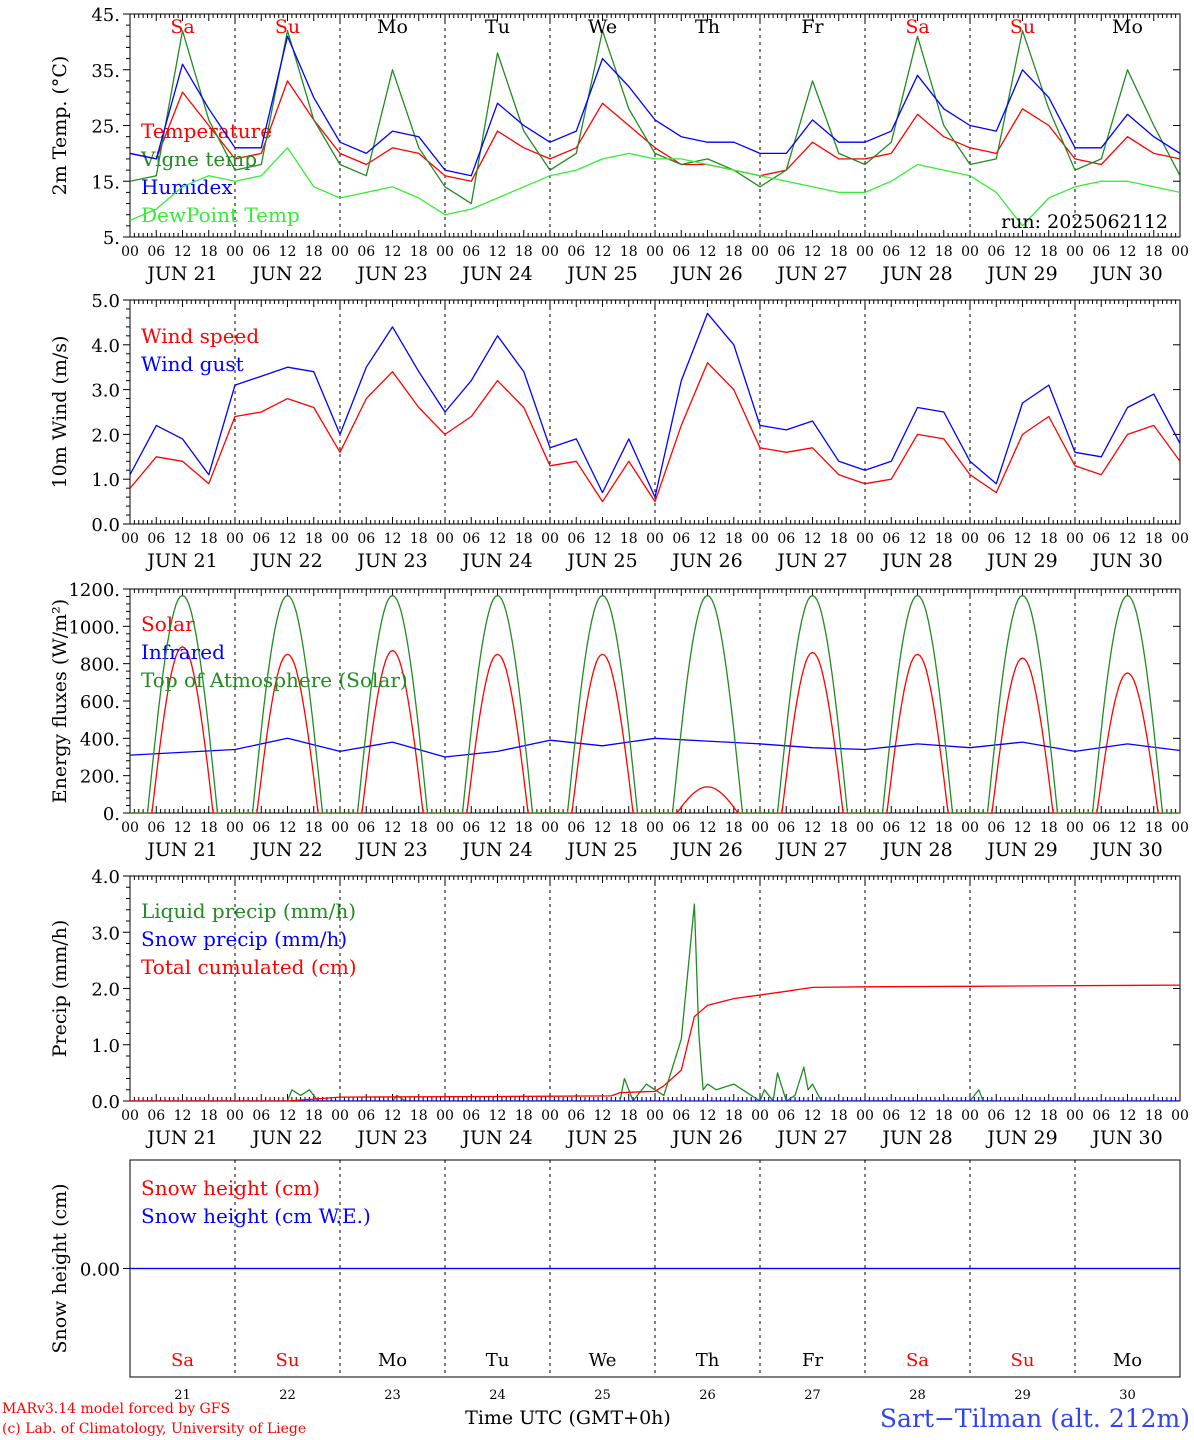 The image size is (1194, 1440). What do you see at coordinates (1022, 27) in the screenshot?
I see `weekday-label: Su` at bounding box center [1022, 27].